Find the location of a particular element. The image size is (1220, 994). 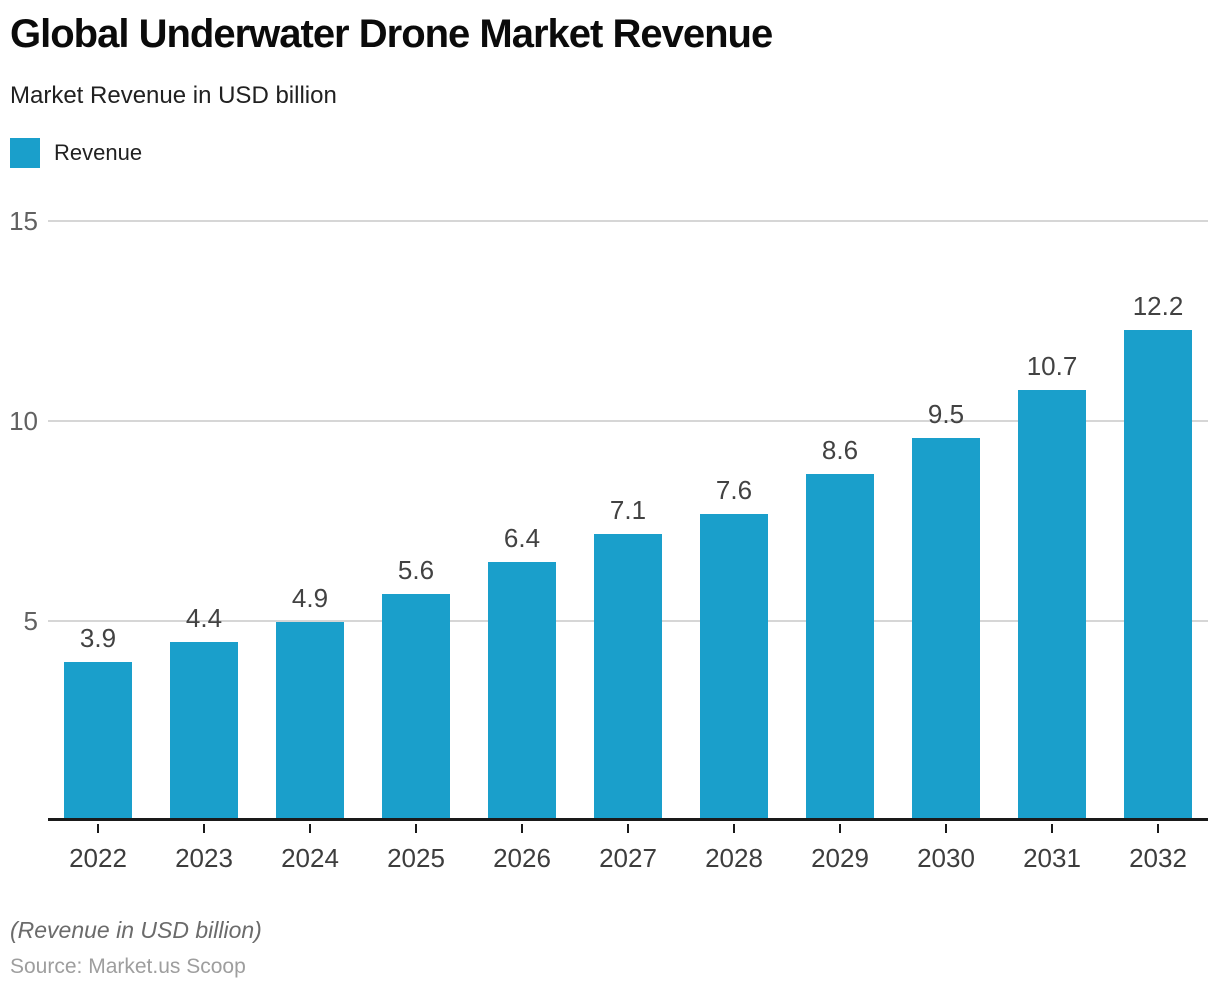

bar-value-label-2028: 7.6 is located at coordinates (734, 490).